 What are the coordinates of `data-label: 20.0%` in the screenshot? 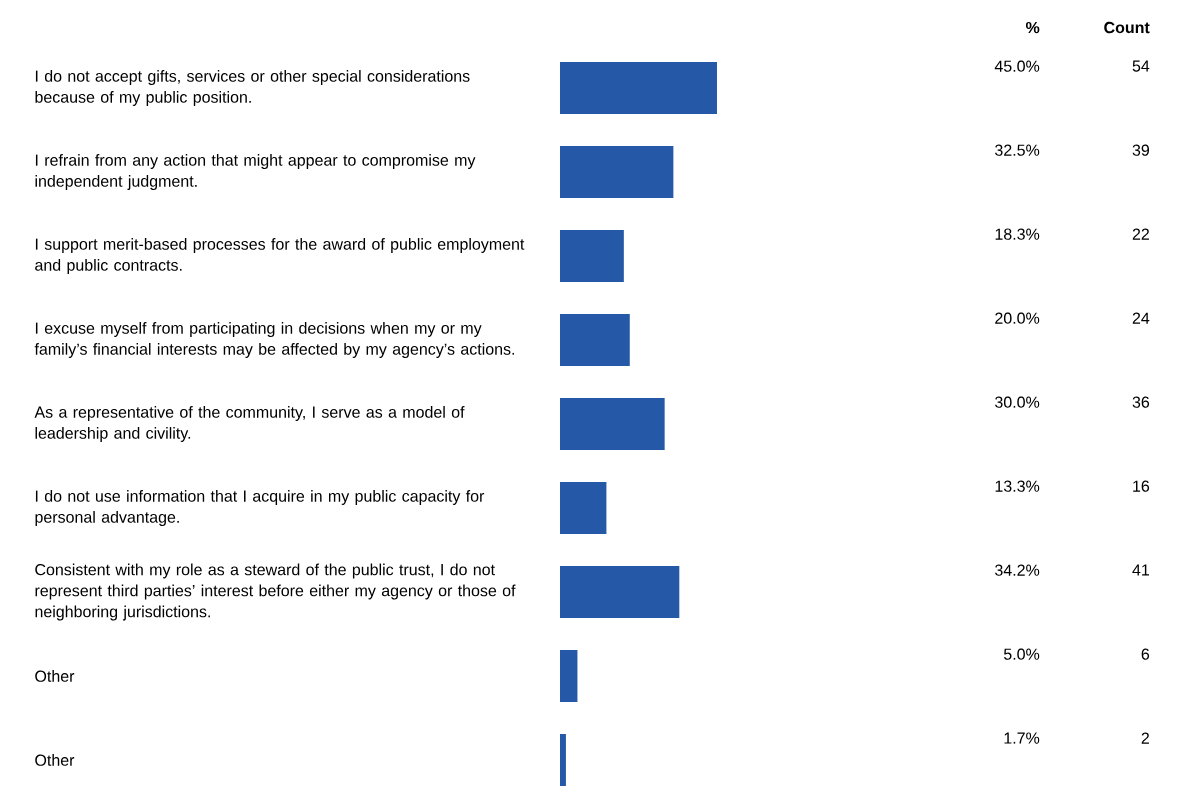 It's located at (1017, 318).